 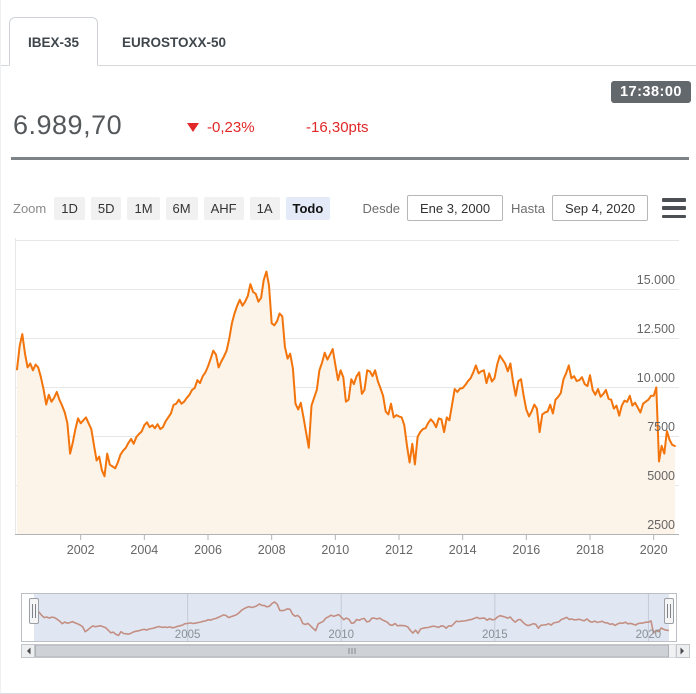 What do you see at coordinates (656, 329) in the screenshot?
I see `svg-text: 12.500` at bounding box center [656, 329].